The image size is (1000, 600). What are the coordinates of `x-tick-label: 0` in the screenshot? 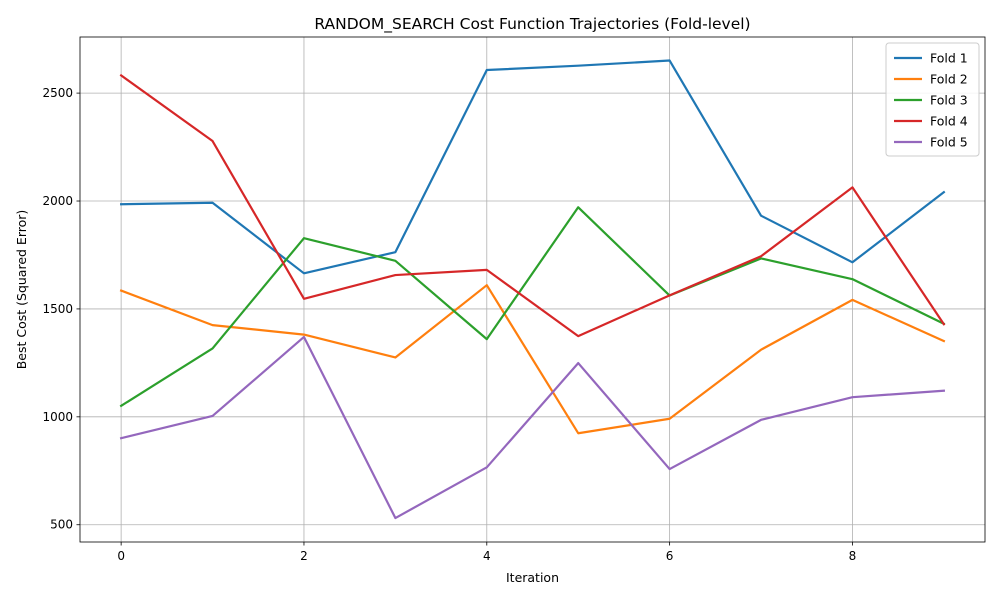 It's located at (121, 556).